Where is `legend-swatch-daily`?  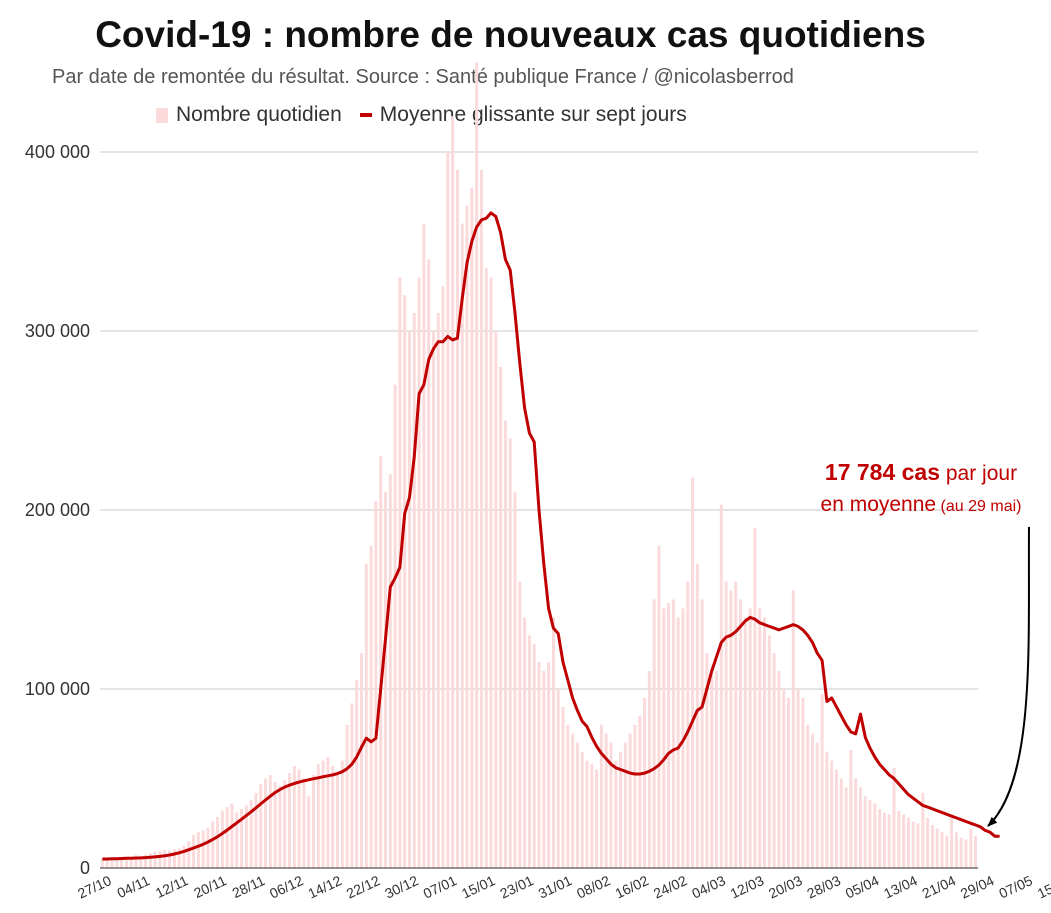
legend-swatch-daily is located at coordinates (162, 115).